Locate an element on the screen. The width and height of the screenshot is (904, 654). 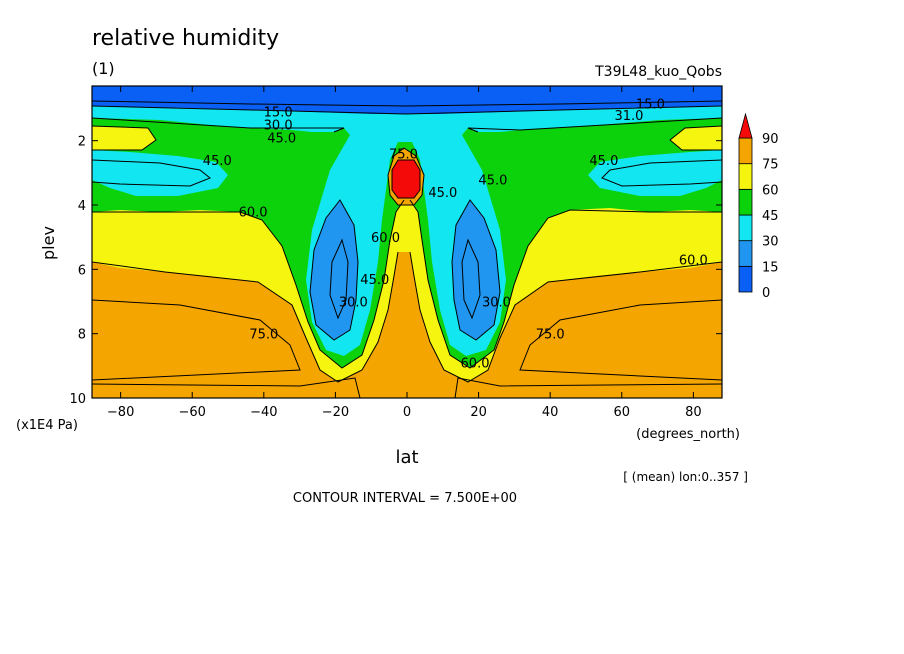
x-tick-label: 20 is located at coordinates (478, 412).